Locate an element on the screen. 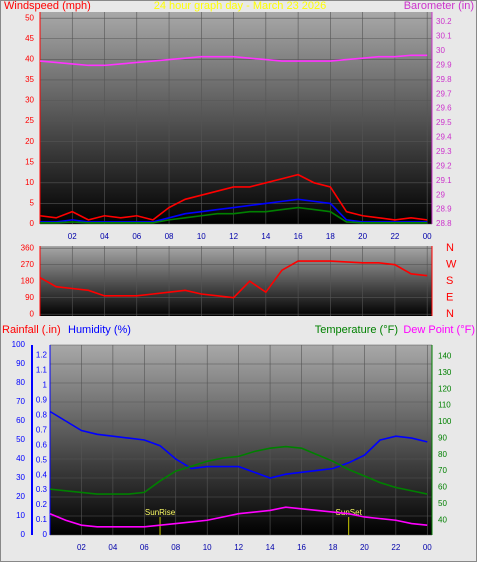  y-tick-label: 29.9 is located at coordinates (444, 64).